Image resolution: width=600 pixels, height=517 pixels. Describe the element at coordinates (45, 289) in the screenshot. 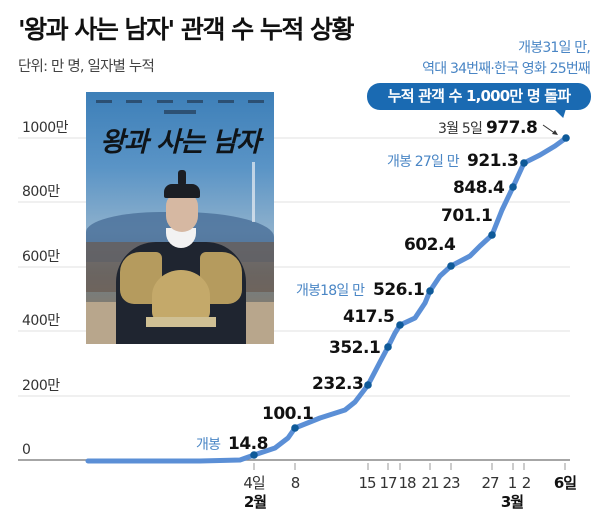

I see `y-axis-labels: 1000만 800만 600만 400만 200만 0` at that location.